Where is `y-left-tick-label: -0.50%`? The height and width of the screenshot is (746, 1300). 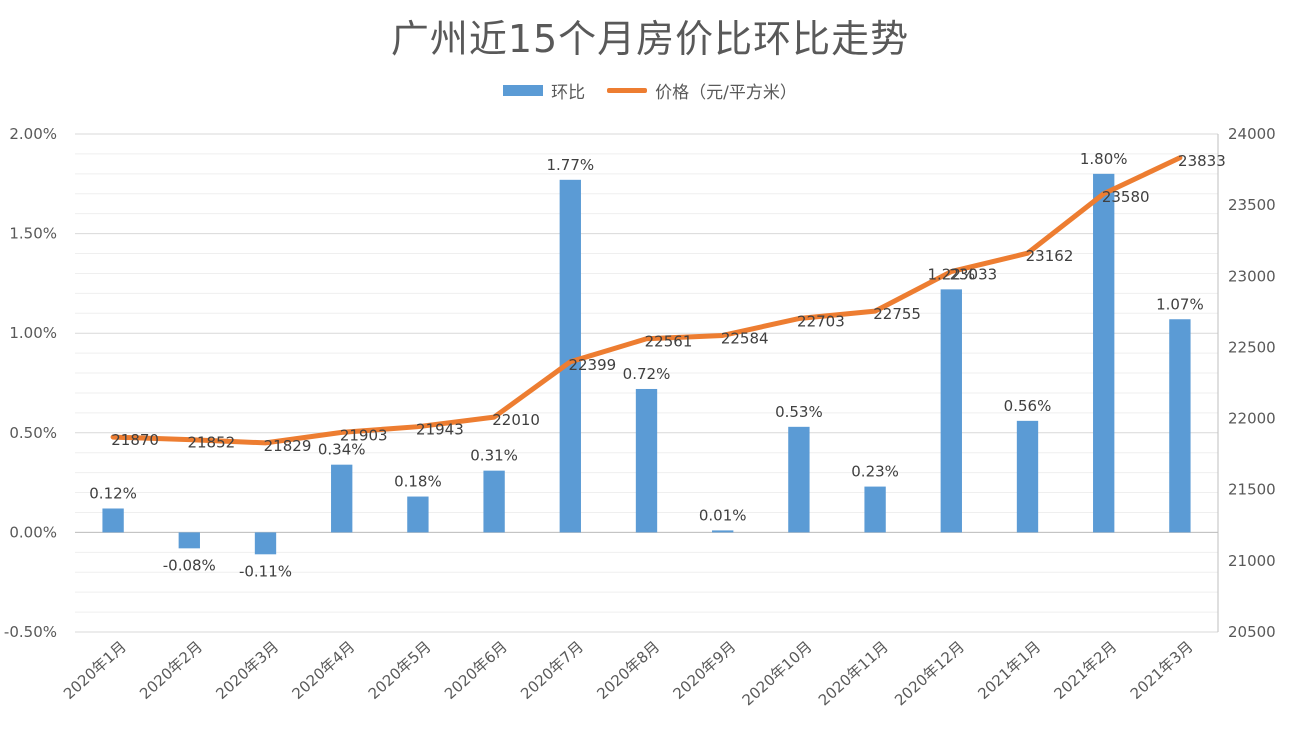
y-left-tick-label: -0.50% is located at coordinates (30, 632).